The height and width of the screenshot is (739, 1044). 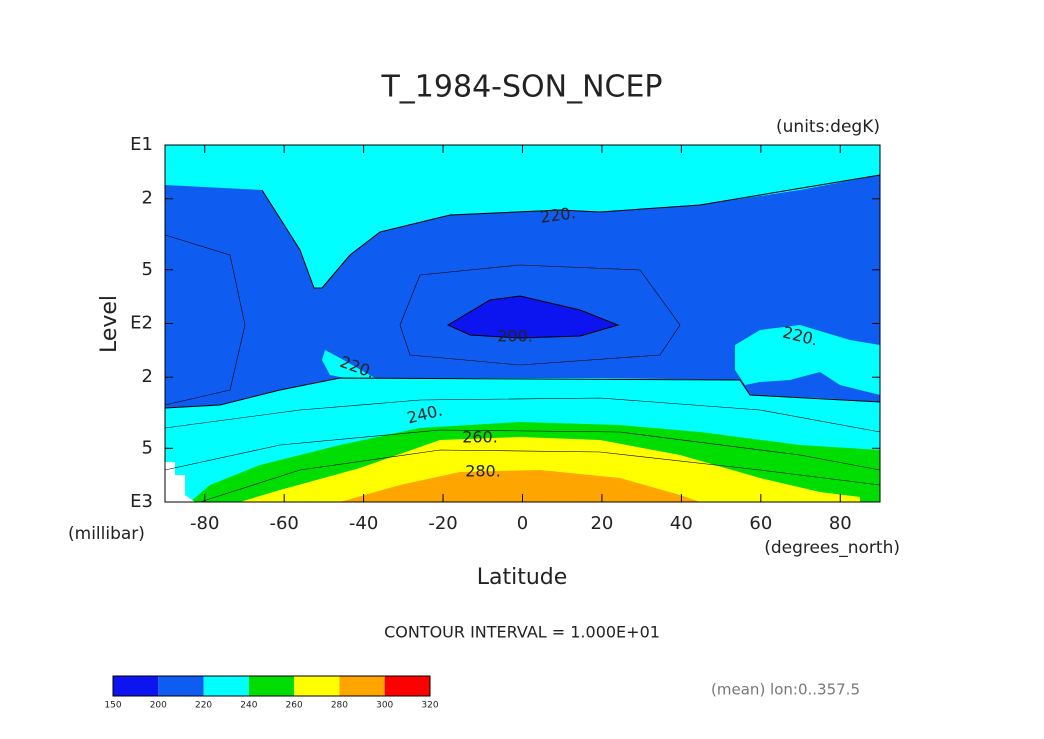 What do you see at coordinates (363, 523) in the screenshot?
I see `x-tick-label: -40` at bounding box center [363, 523].